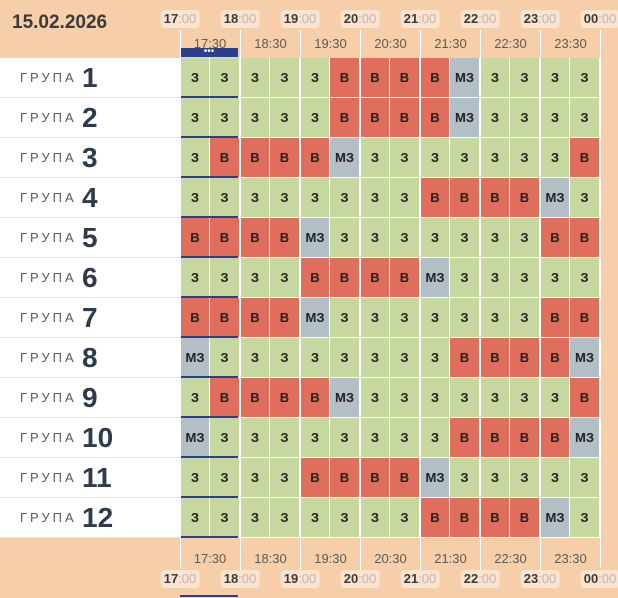 Image resolution: width=618 pixels, height=598 pixels. What do you see at coordinates (90, 438) in the screenshot?
I see `group-label-10: ГРУПА 10` at bounding box center [90, 438].